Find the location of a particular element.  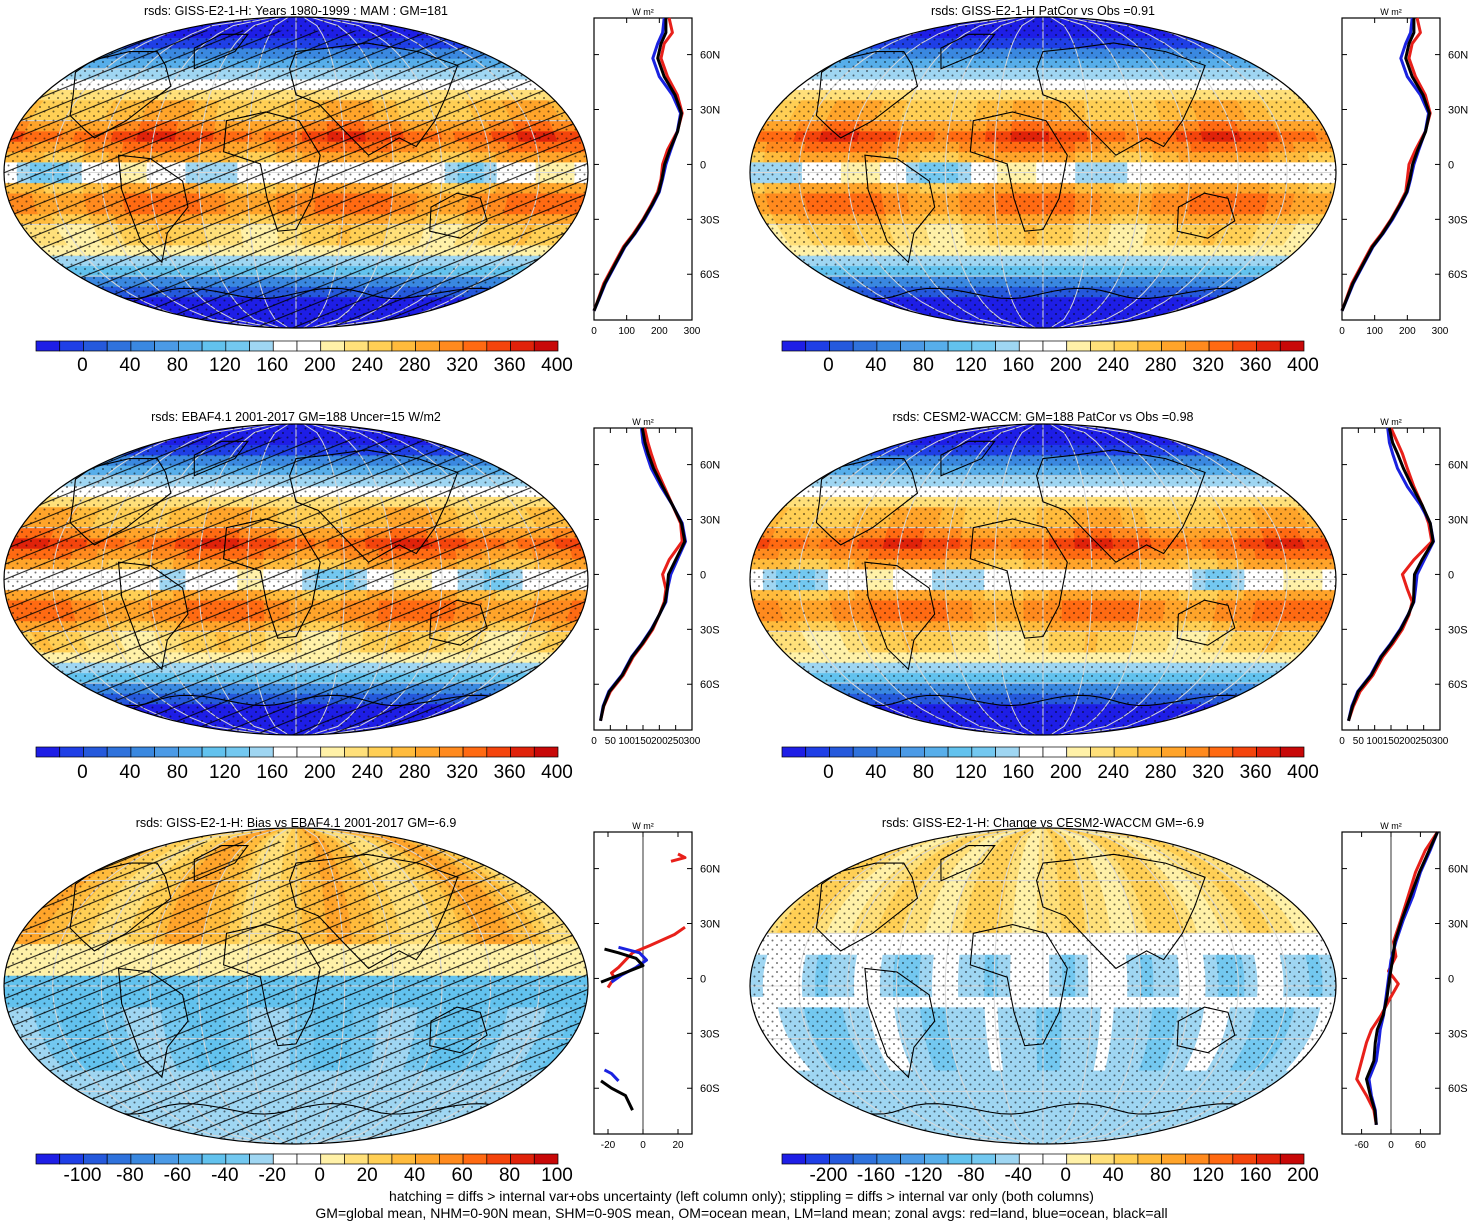

zonal-x-tick-label: 20 is located at coordinates (678, 1145).